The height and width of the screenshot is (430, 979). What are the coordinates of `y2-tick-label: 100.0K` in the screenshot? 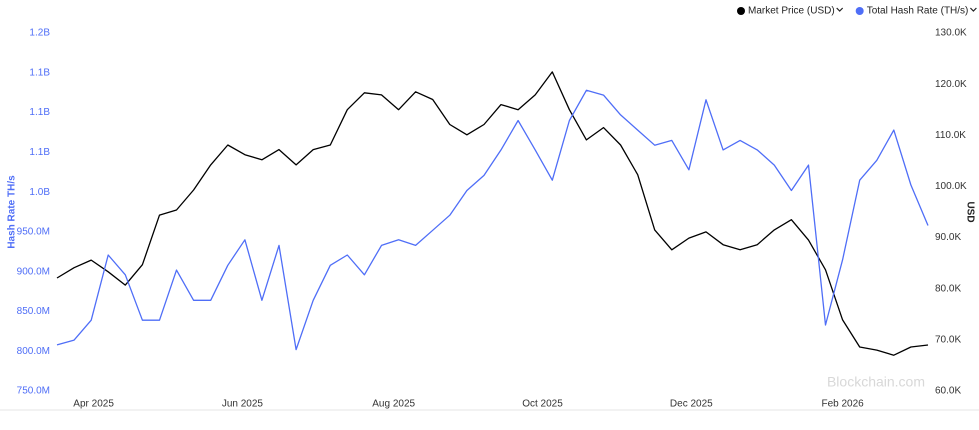 It's located at (951, 186).